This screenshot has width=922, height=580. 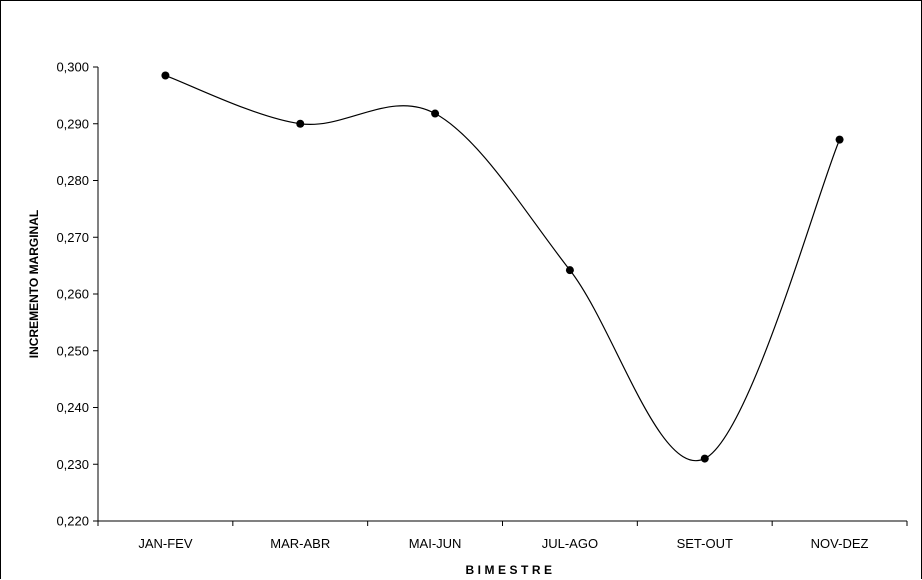 What do you see at coordinates (72, 521) in the screenshot?
I see `y-tick-label: 0,220` at bounding box center [72, 521].